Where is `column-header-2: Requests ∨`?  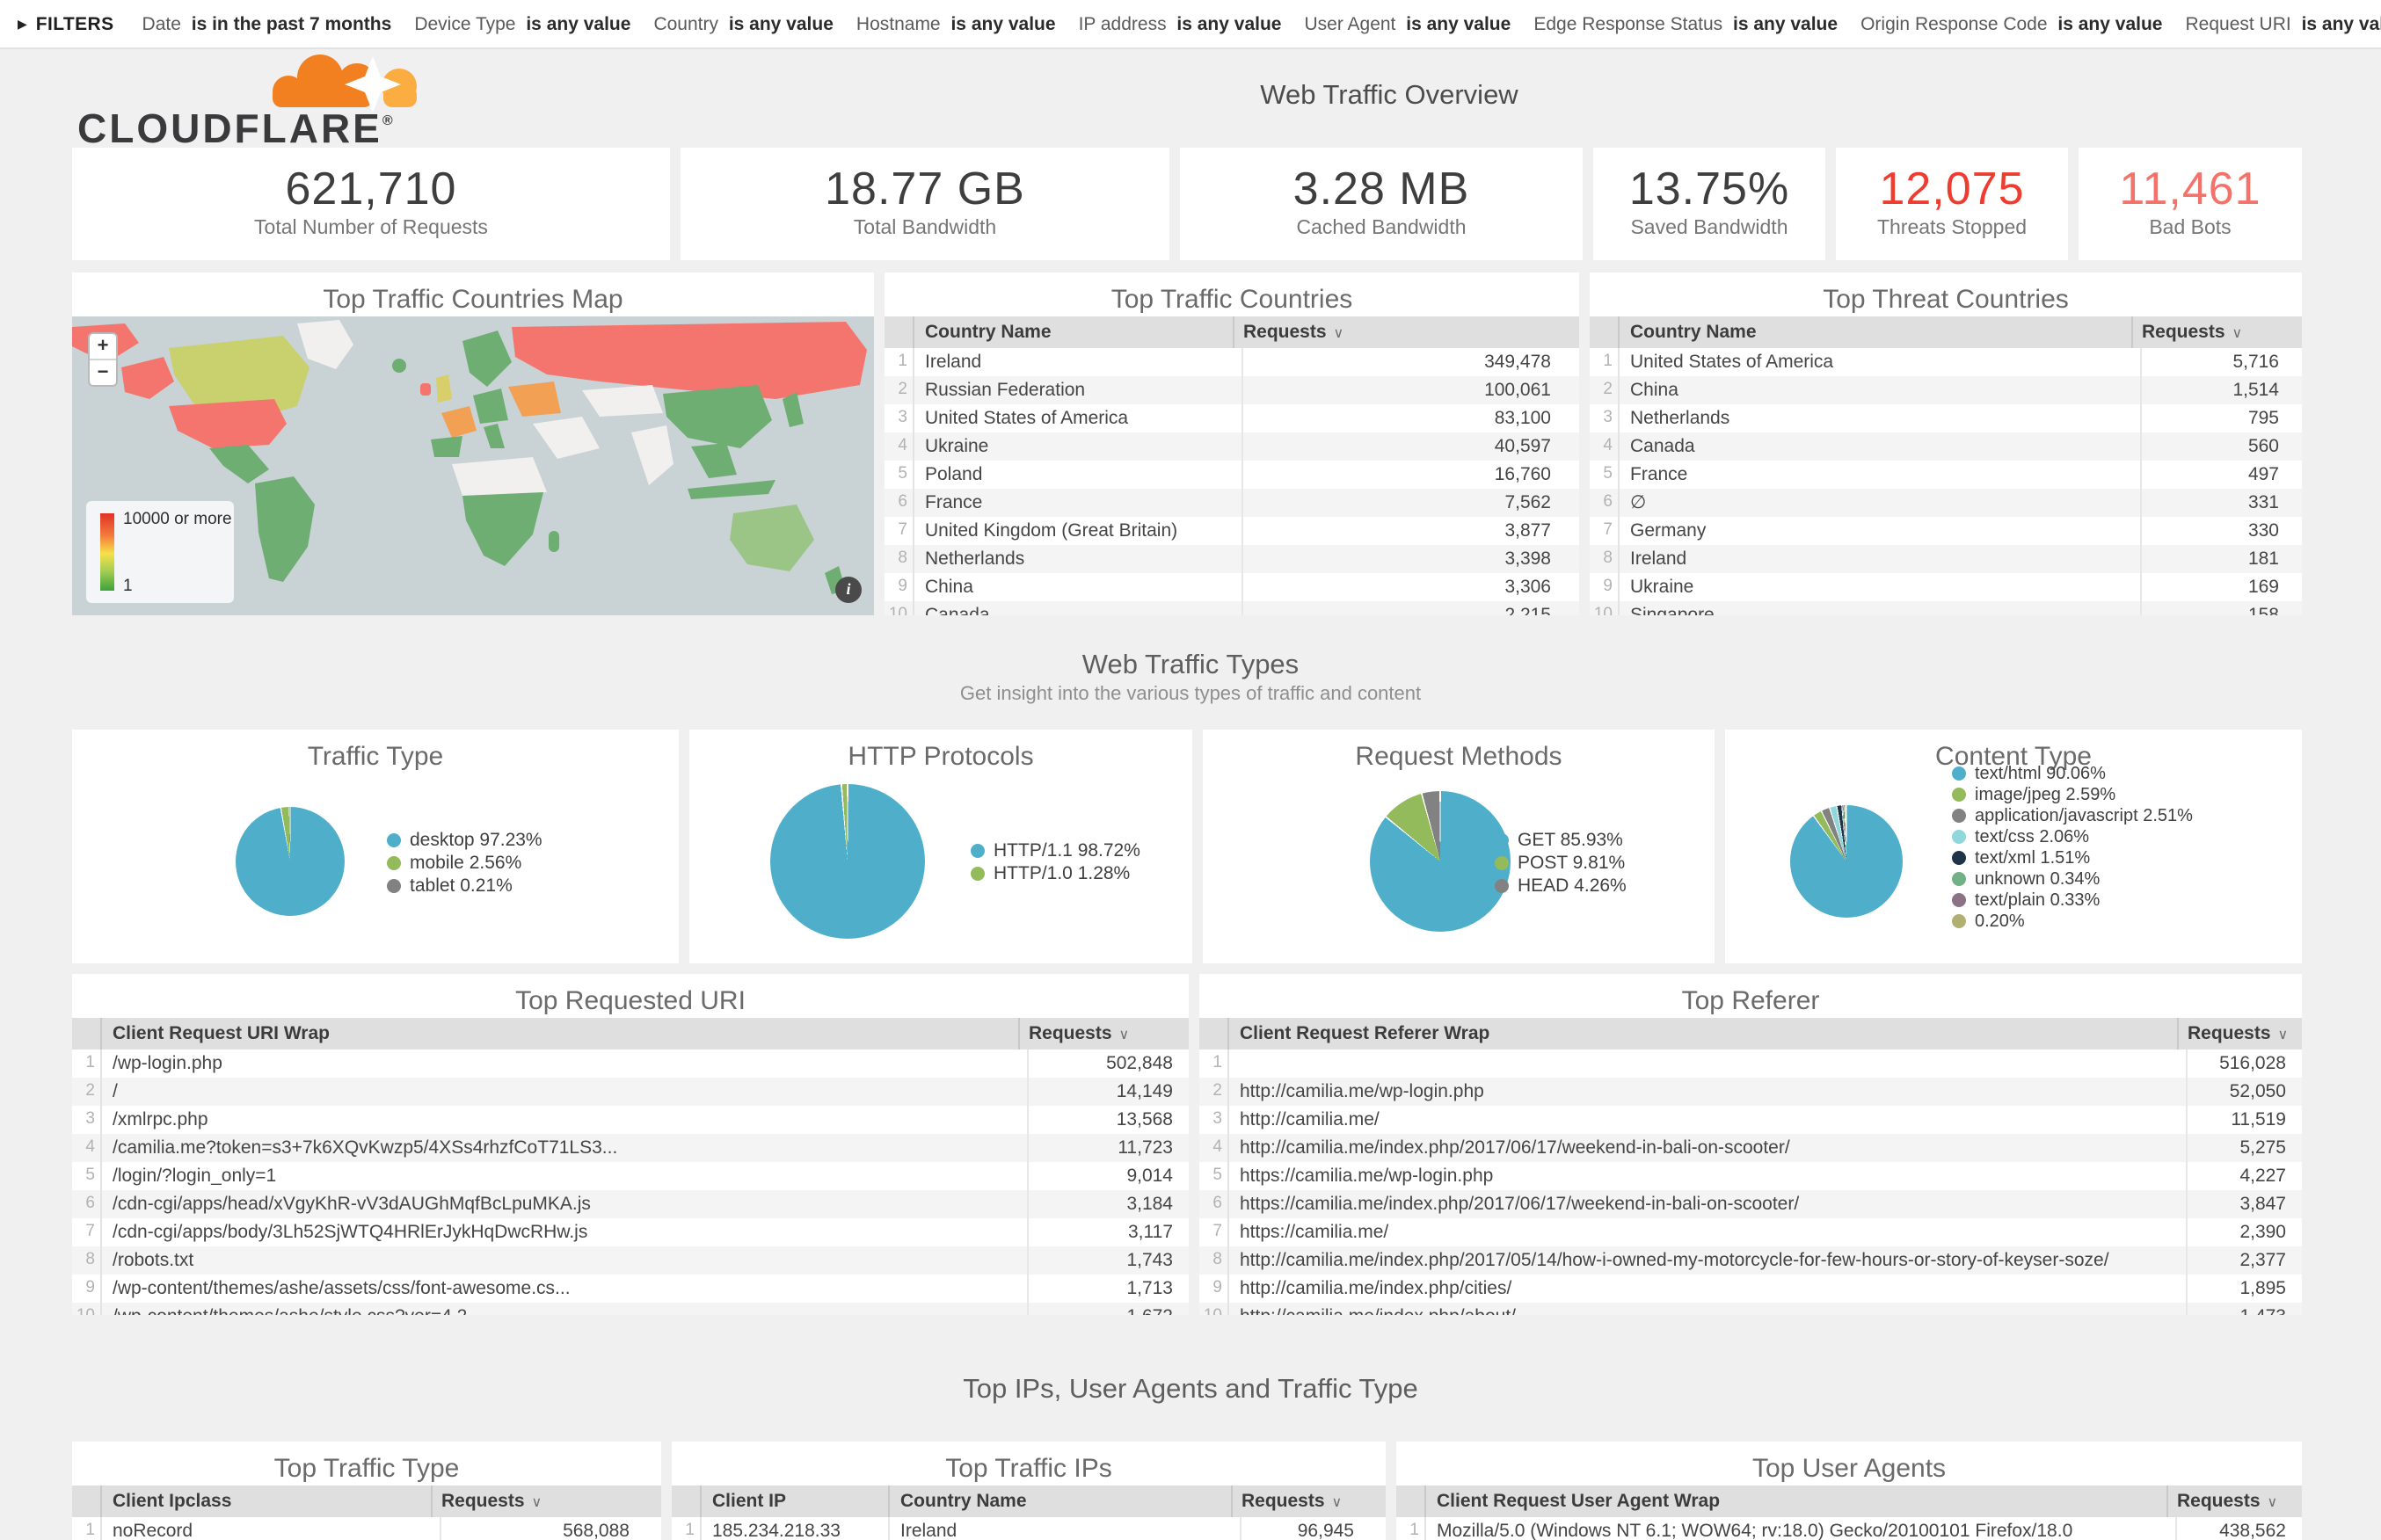 column-header-2: Requests ∨ is located at coordinates (1308, 1501).